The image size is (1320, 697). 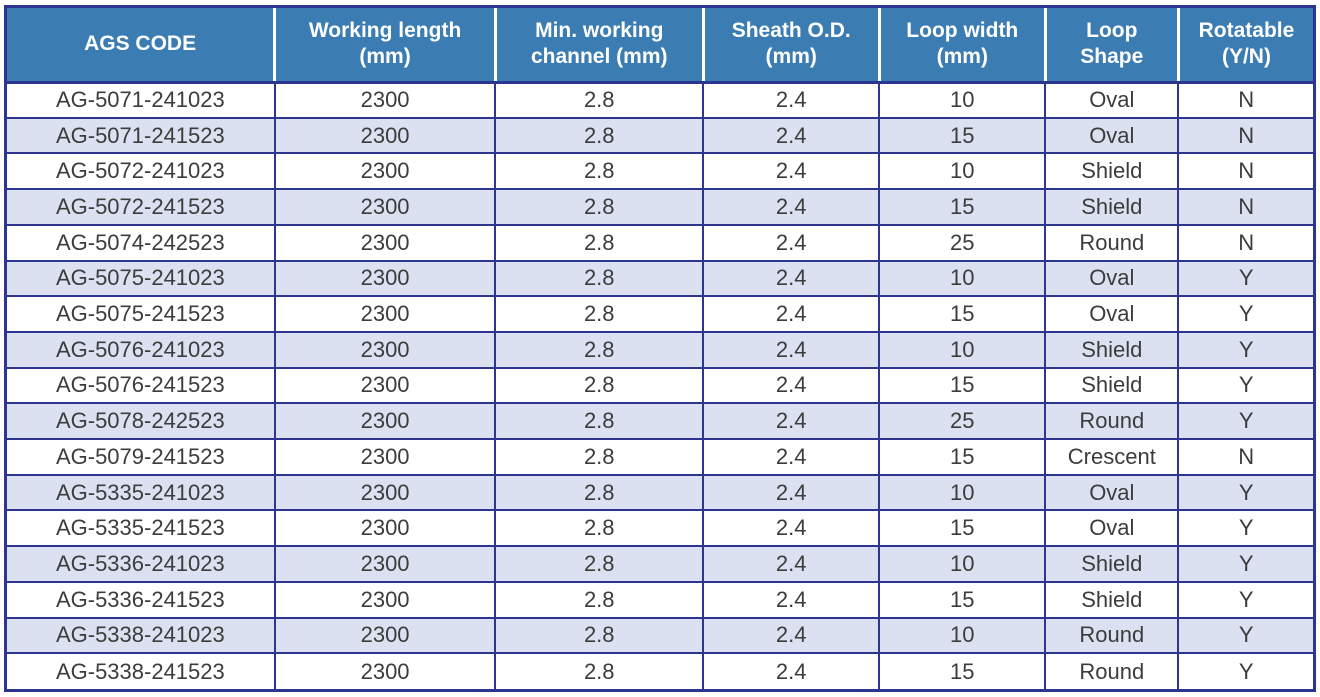 I want to click on cell-ags_code: AG-5335-241523, so click(x=141, y=528).